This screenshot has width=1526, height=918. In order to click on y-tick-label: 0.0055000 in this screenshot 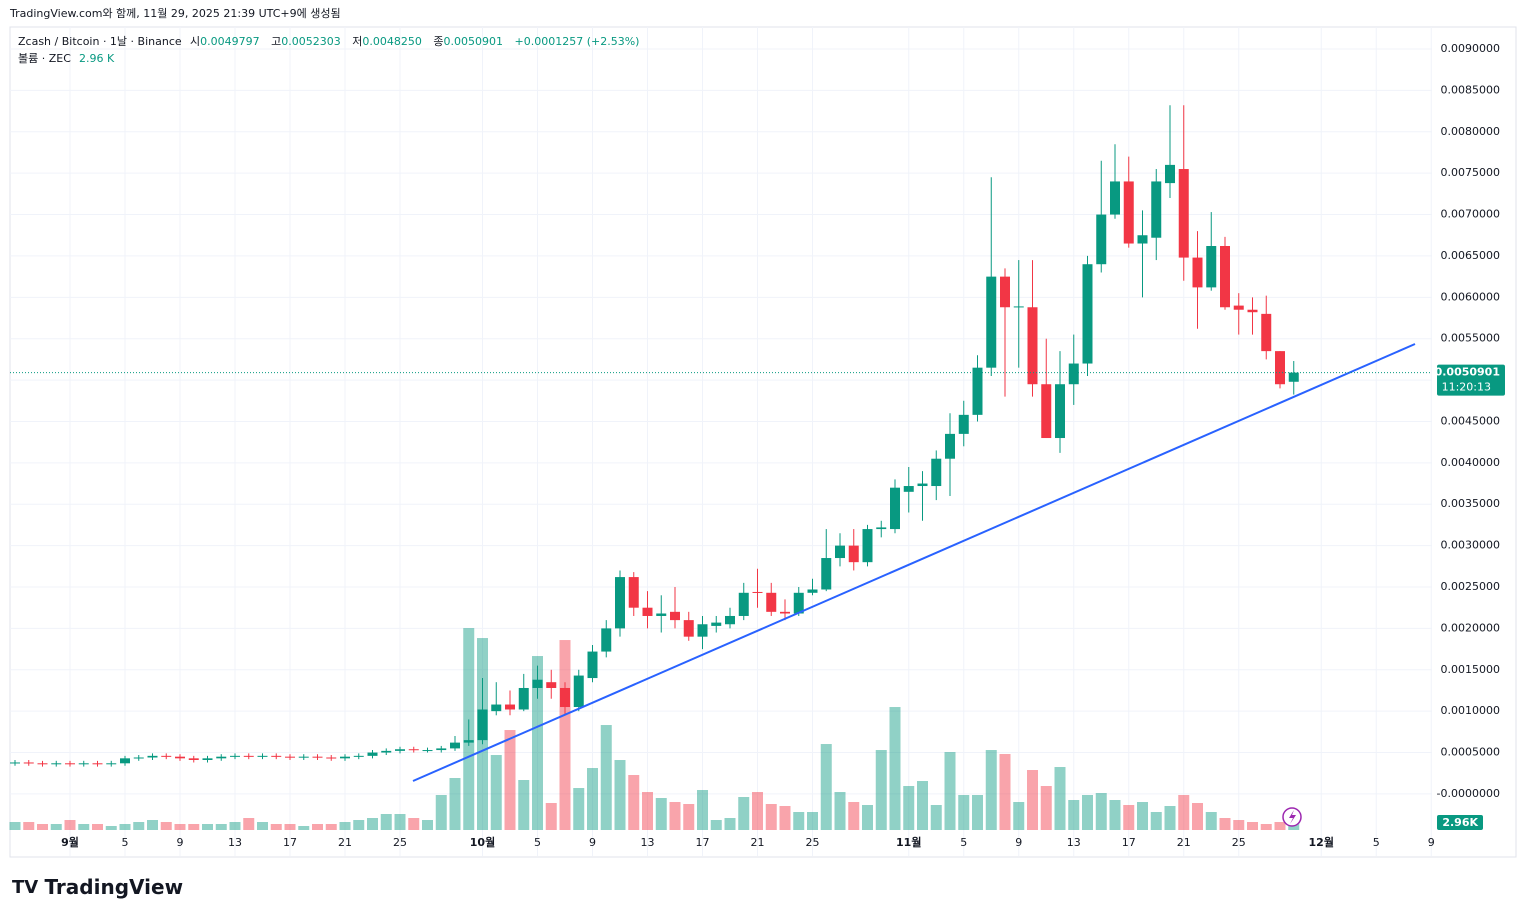, I will do `click(1471, 338)`.